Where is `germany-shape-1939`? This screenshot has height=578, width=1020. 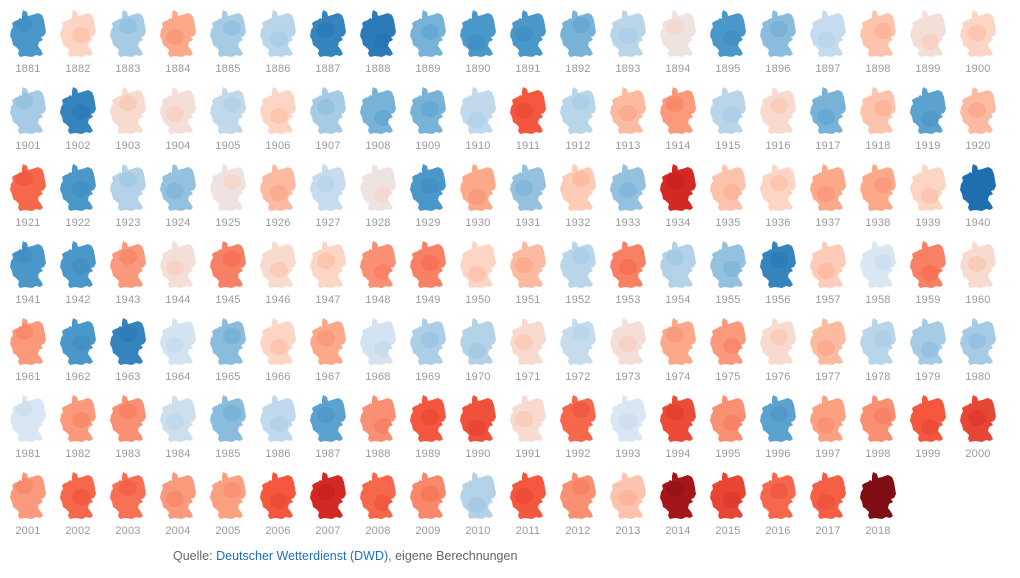 germany-shape-1939 is located at coordinates (928, 187).